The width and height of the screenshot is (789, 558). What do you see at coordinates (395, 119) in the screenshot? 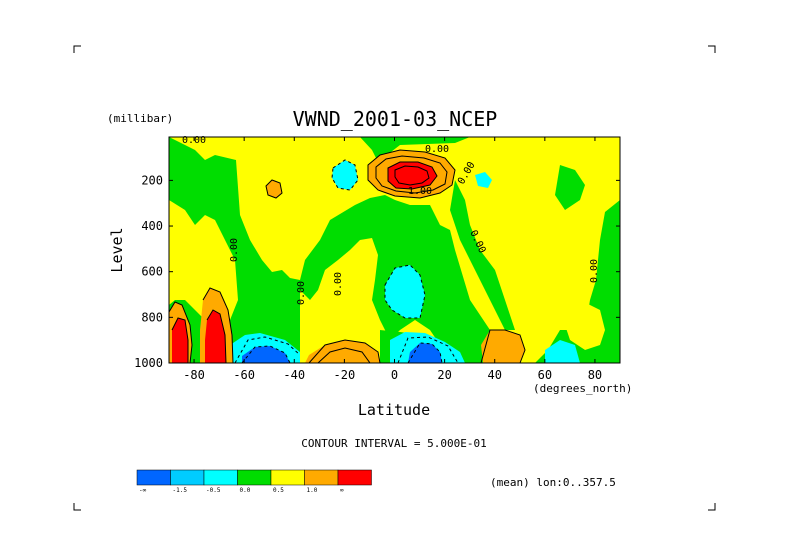
I see `chart-title: VWND_2001-03_NCEP` at bounding box center [395, 119].